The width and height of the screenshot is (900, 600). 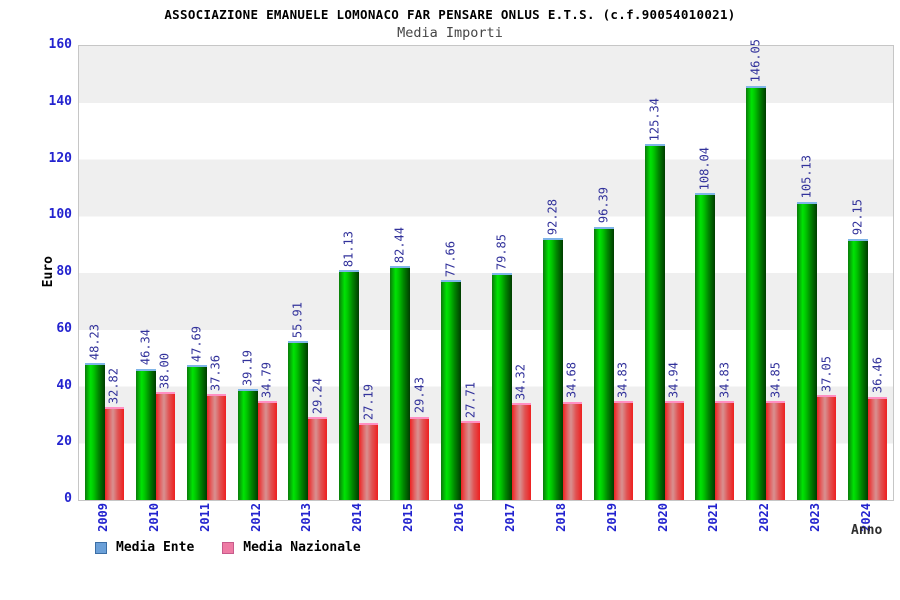 What do you see at coordinates (756, 269) in the screenshot?
I see `media-ente-bar: 146.05` at bounding box center [756, 269].